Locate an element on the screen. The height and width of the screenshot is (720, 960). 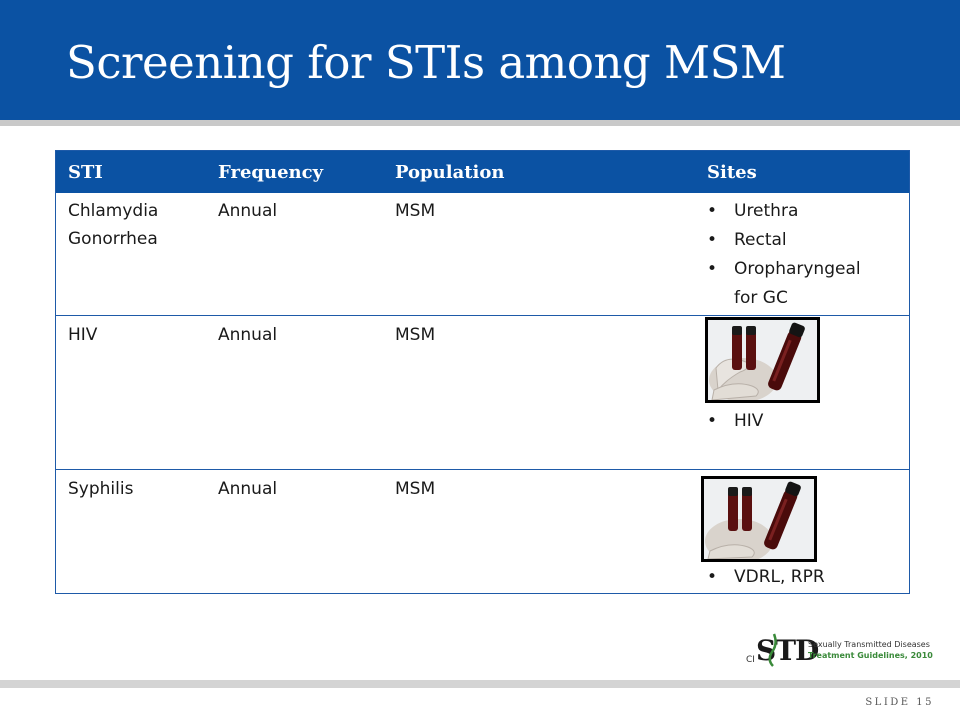
sites-list: Urethra Rectal Oropharyngeal for GC is located at coordinates (782, 255).